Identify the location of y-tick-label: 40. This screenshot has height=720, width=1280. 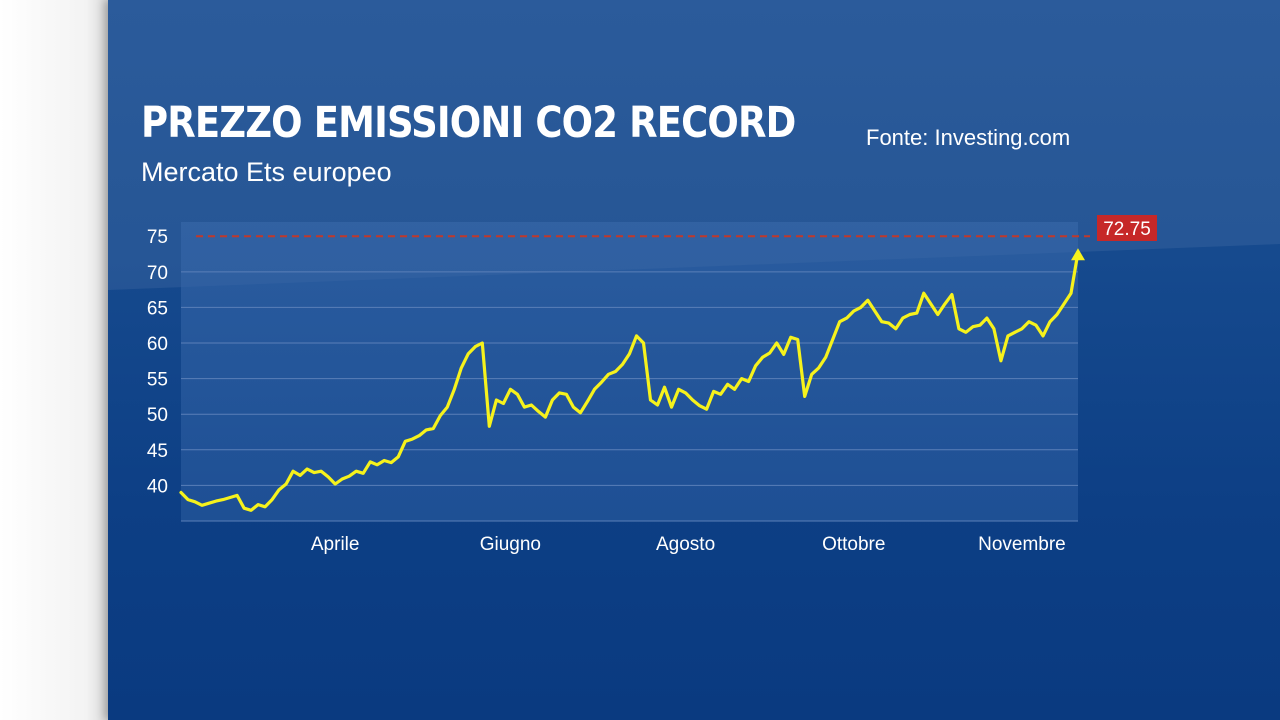
(157, 486).